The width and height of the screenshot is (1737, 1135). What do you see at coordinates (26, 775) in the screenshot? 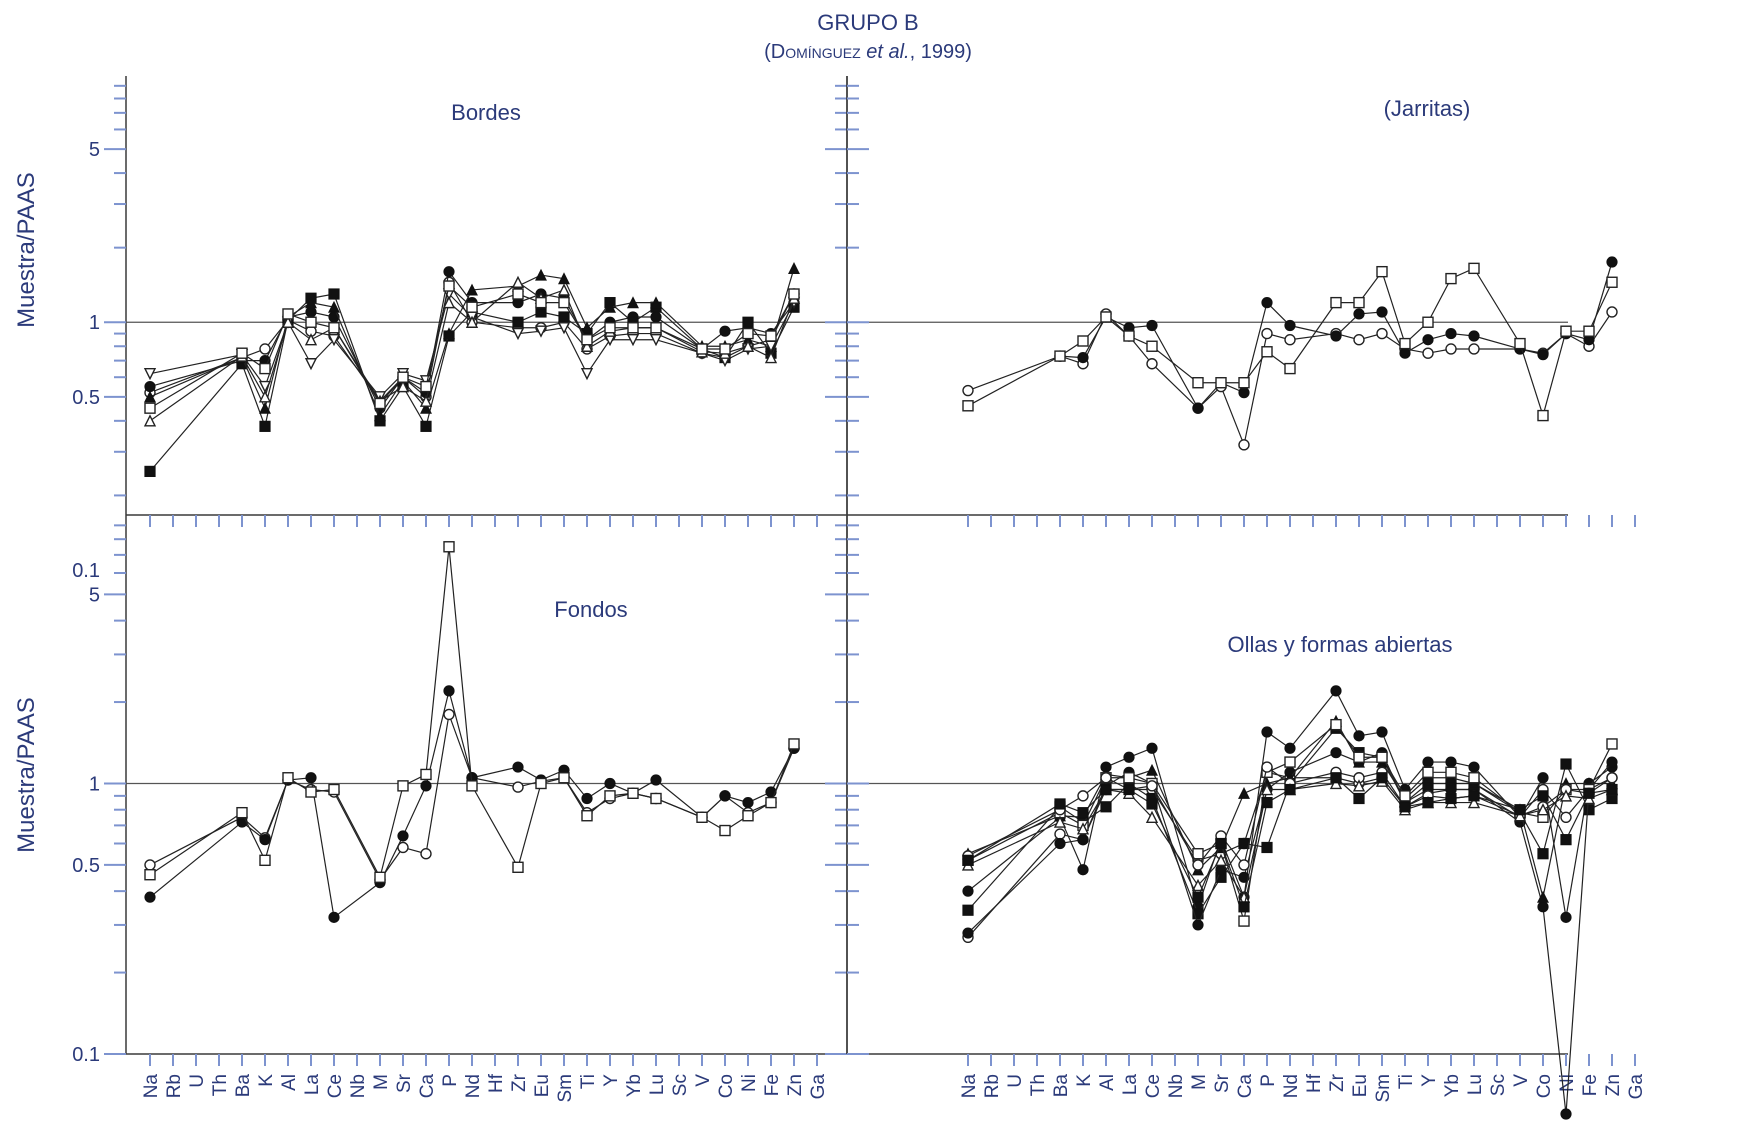
I see `y-axis-label: Muestra/PAAS` at bounding box center [26, 775].